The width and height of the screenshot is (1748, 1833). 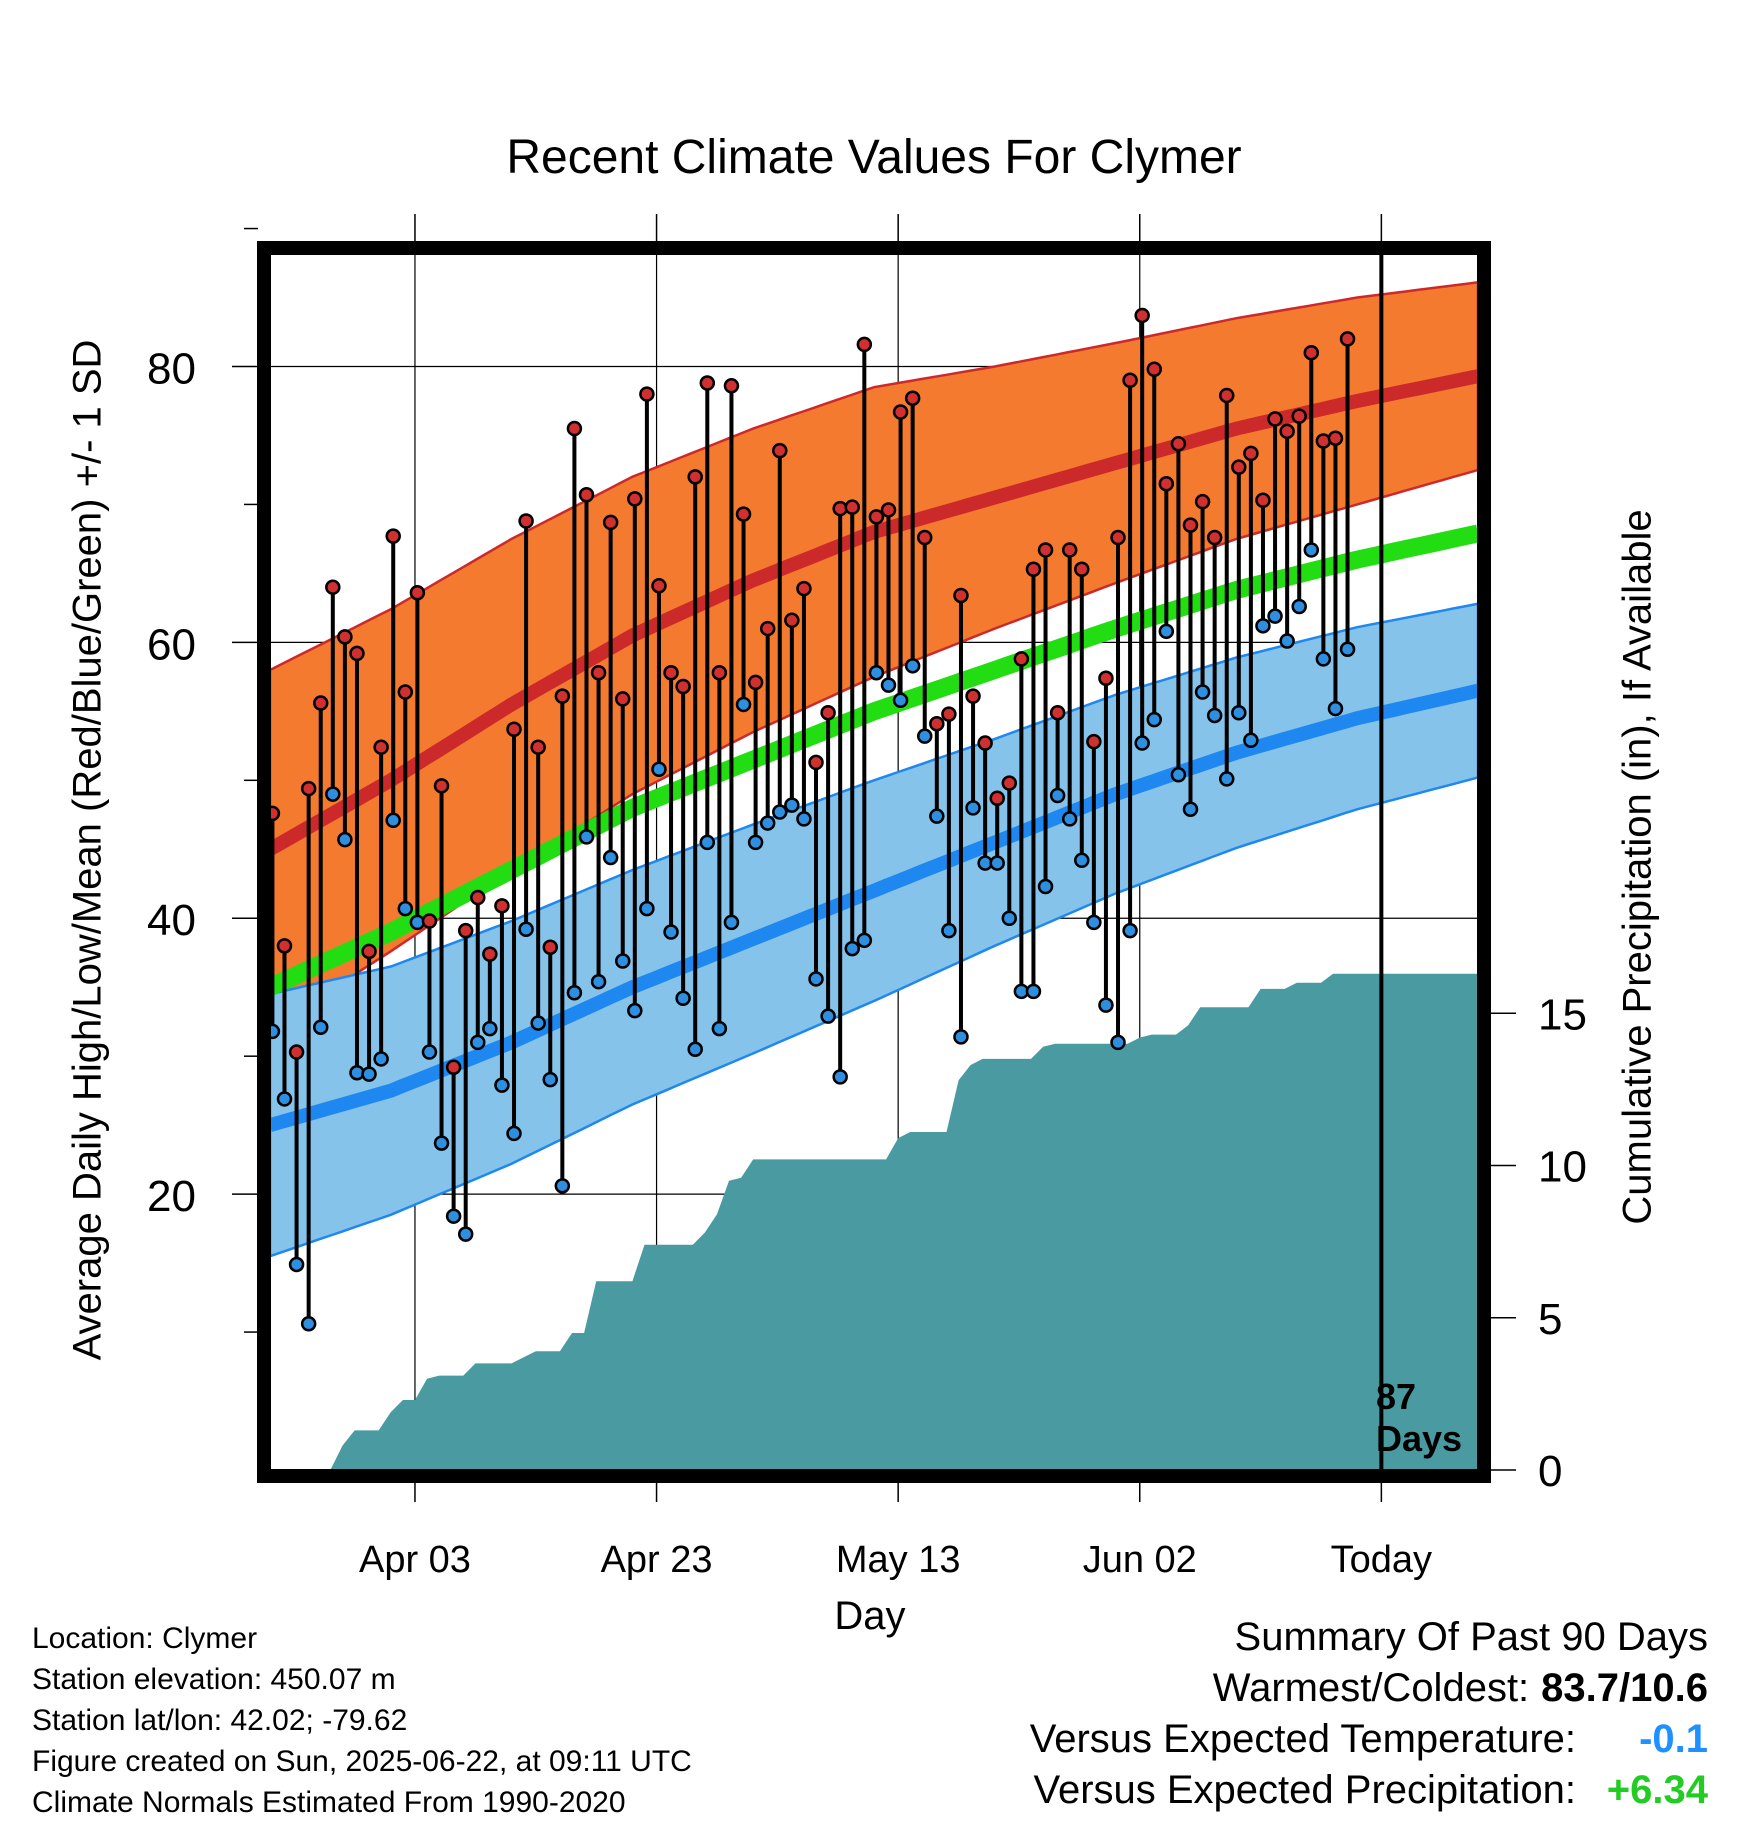 I want to click on y-right-tick-label-3: 15, so click(x=1562, y=1014).